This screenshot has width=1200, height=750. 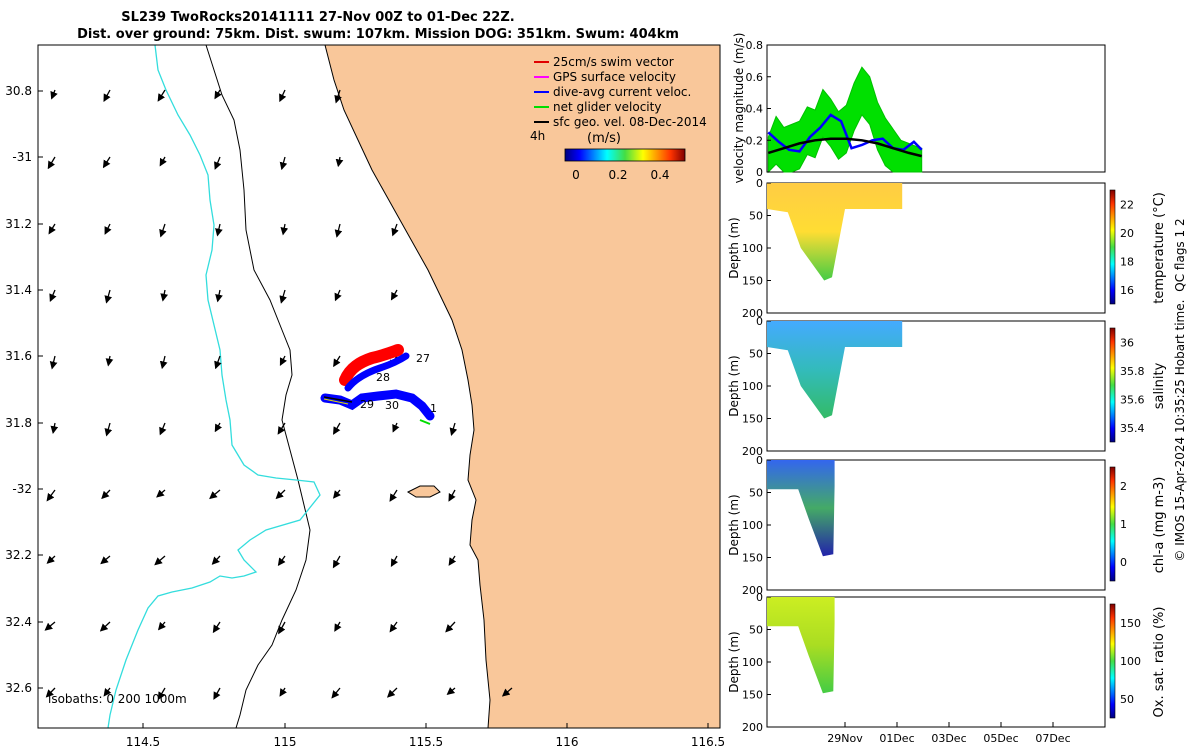 What do you see at coordinates (947, 525) in the screenshot?
I see `depth-panel-chla: 0 50 100 150 200 Depth (m) 0 1 2 chl-a (mg m-3)` at bounding box center [947, 525].